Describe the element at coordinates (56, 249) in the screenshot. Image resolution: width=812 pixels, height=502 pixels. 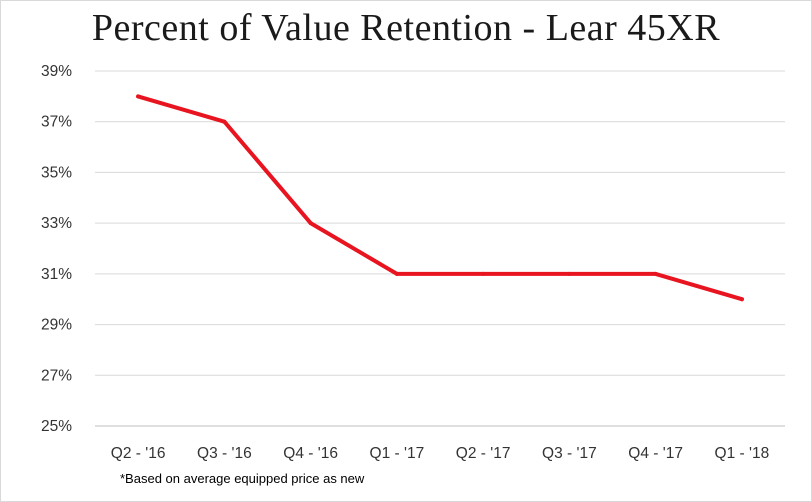
I see `y-axis-tick-labels: 25% 27% 29% 31% 33% 35% 37% 39%` at that location.